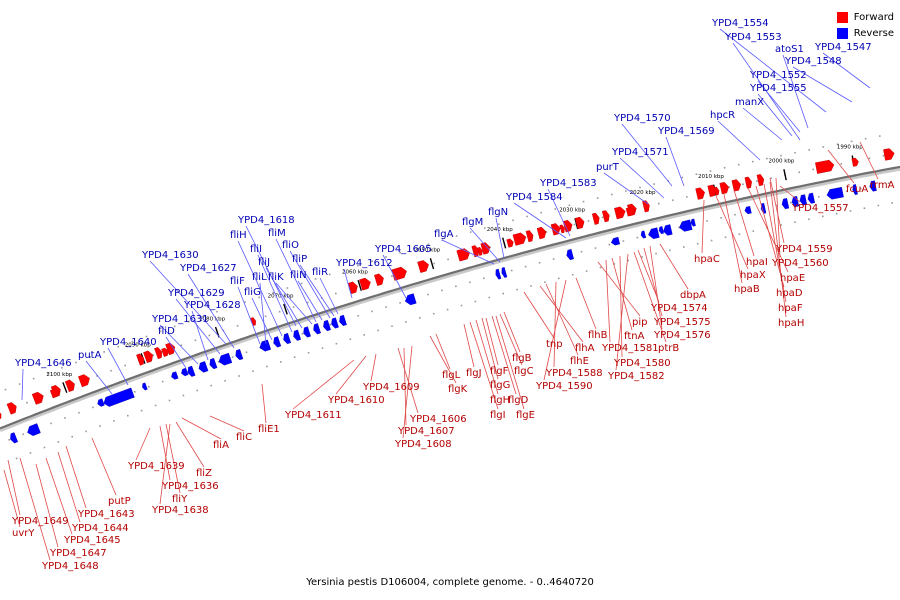 This screenshot has height=600, width=900. What do you see at coordinates (572, 211) in the screenshot?
I see `scale-label: 2030 kbp` at bounding box center [572, 211].